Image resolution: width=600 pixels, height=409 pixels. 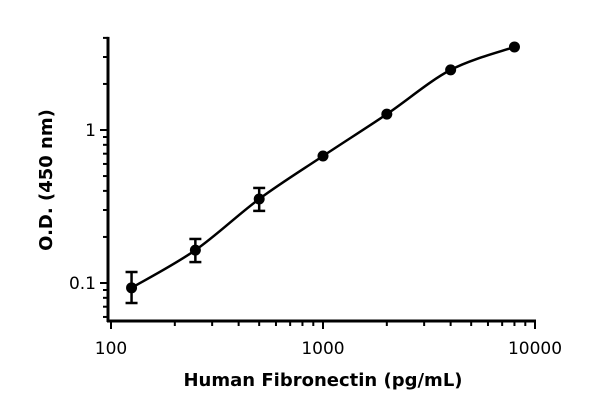 I want to click on y-tick-label: 1, so click(x=90, y=131).